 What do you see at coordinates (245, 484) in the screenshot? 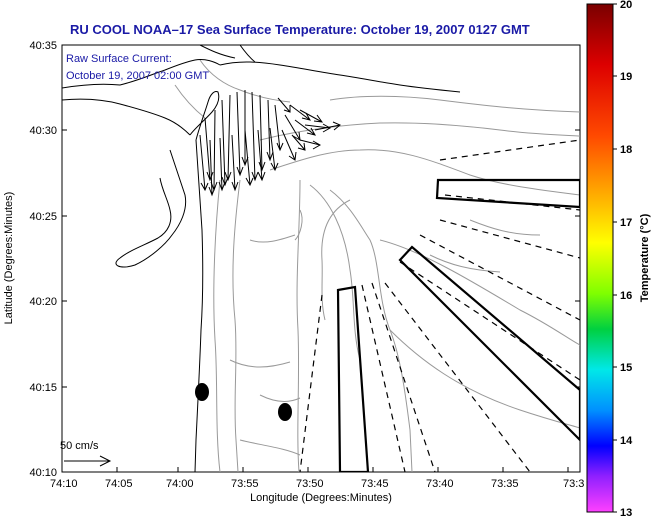
I see `x-tick-label: 73:55` at bounding box center [245, 484].